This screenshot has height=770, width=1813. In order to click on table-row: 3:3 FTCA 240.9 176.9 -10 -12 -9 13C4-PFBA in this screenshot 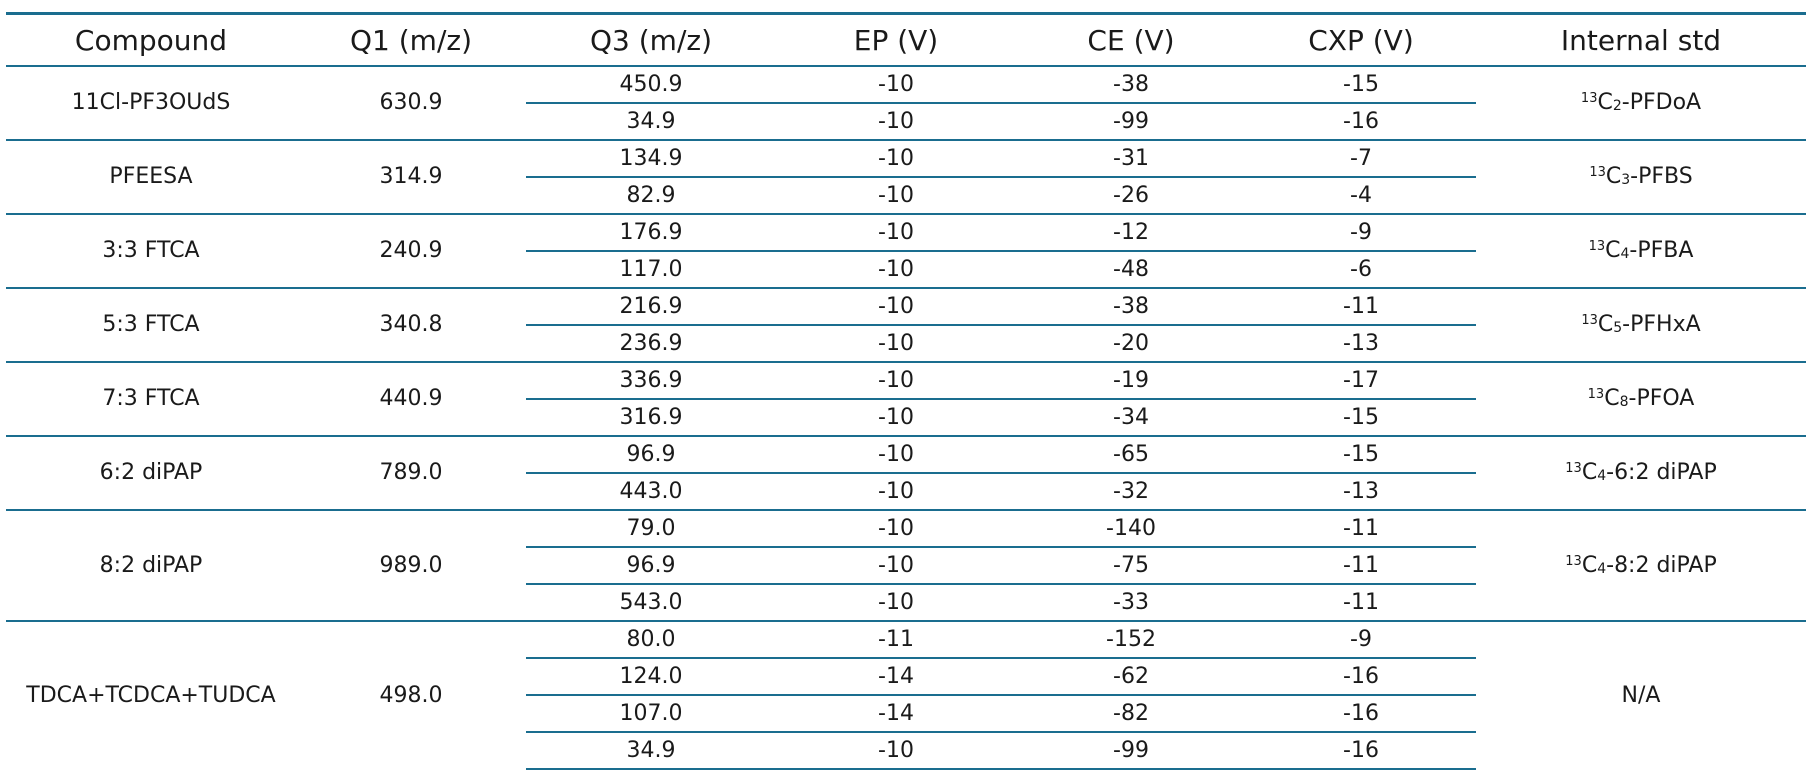, I will do `click(906, 250)`.